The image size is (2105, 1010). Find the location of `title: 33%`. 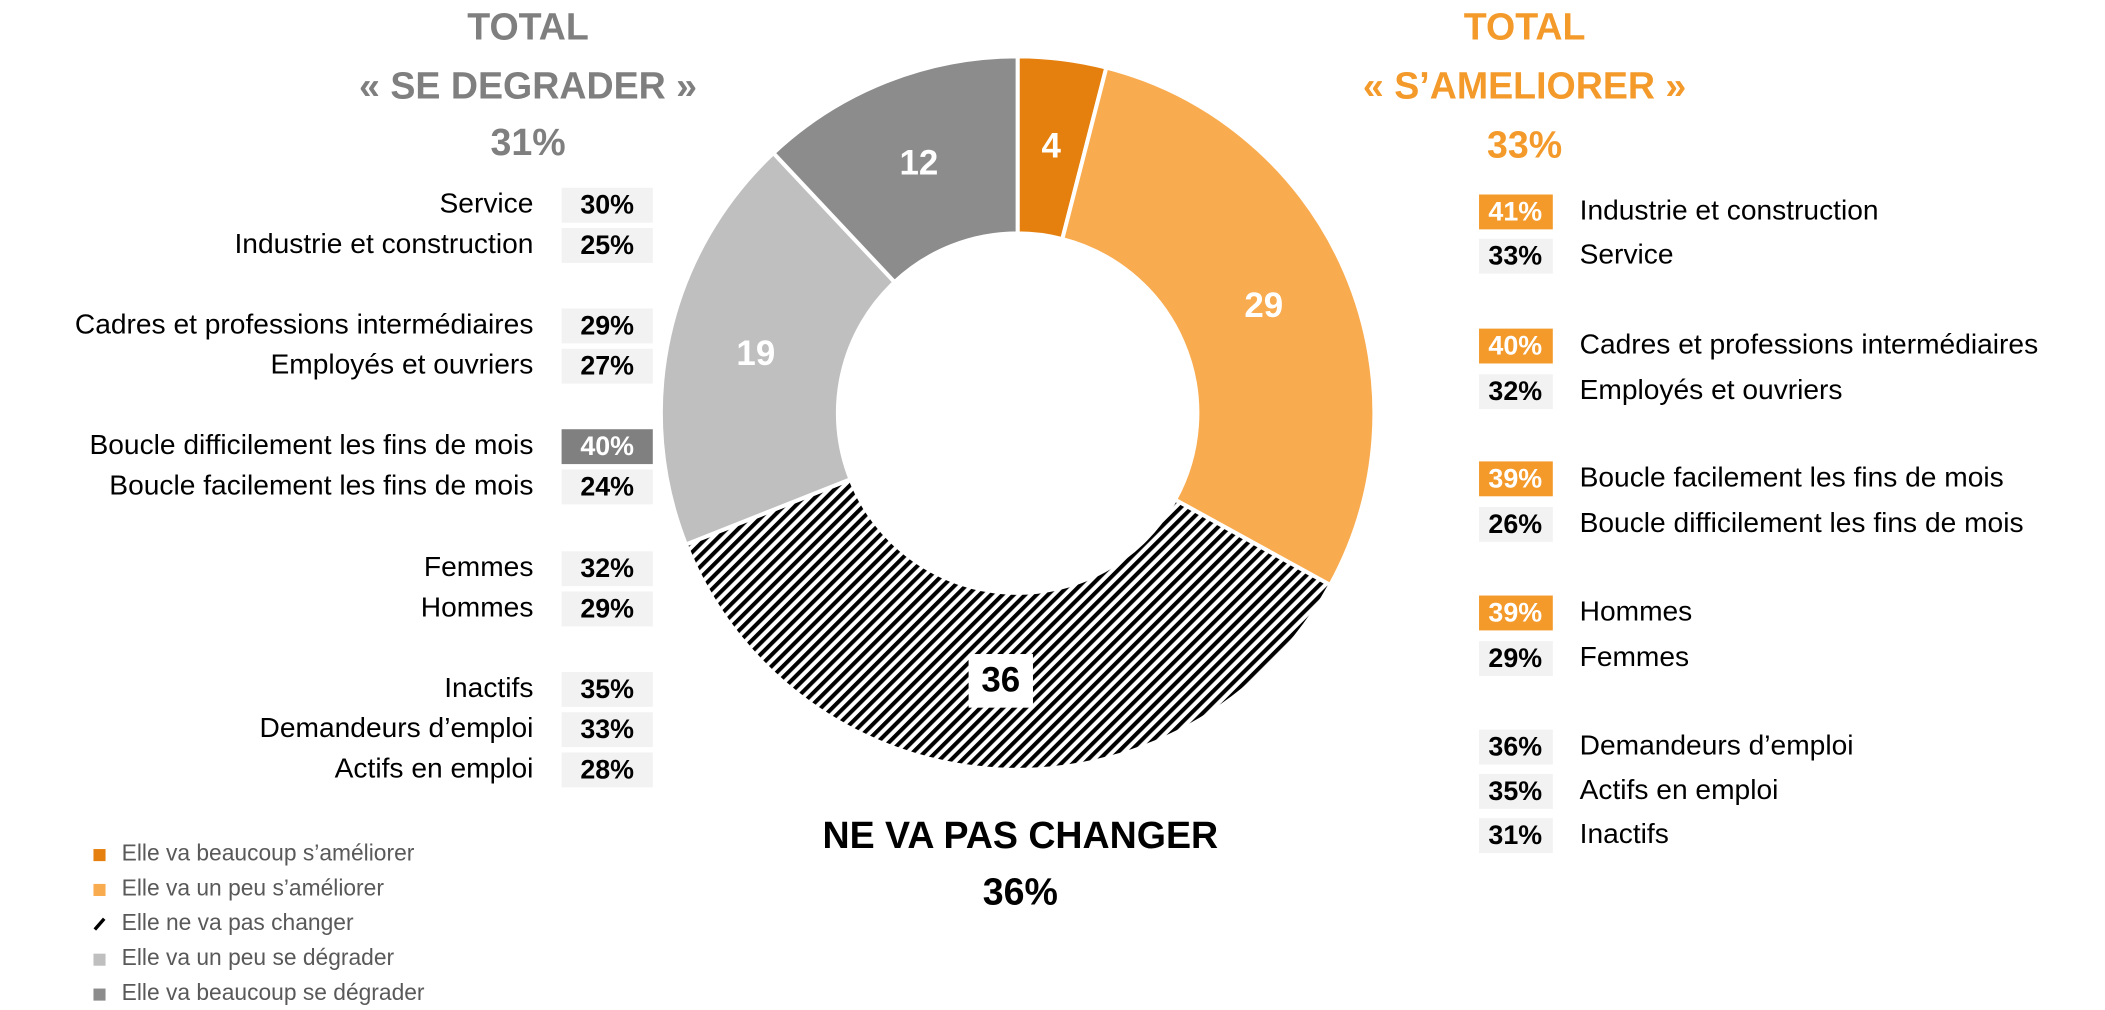

title: 33% is located at coordinates (1524, 144).